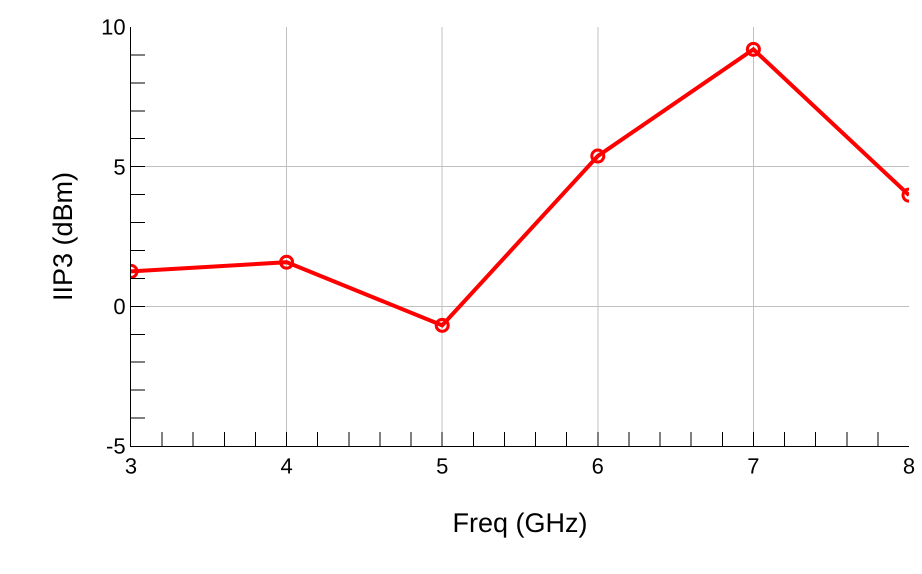  I want to click on x-tick-label: 7, so click(753, 465).